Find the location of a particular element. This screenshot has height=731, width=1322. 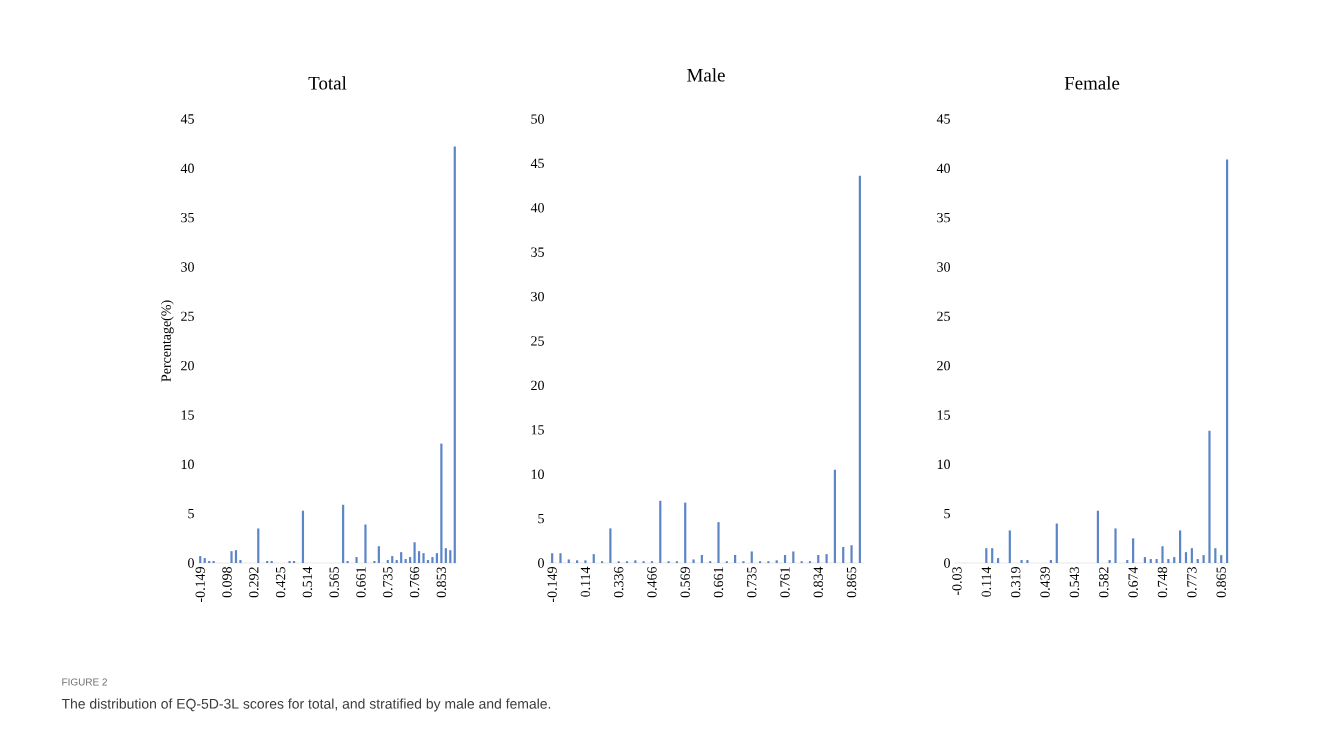

y-tick-label: 15 is located at coordinates (943, 415).